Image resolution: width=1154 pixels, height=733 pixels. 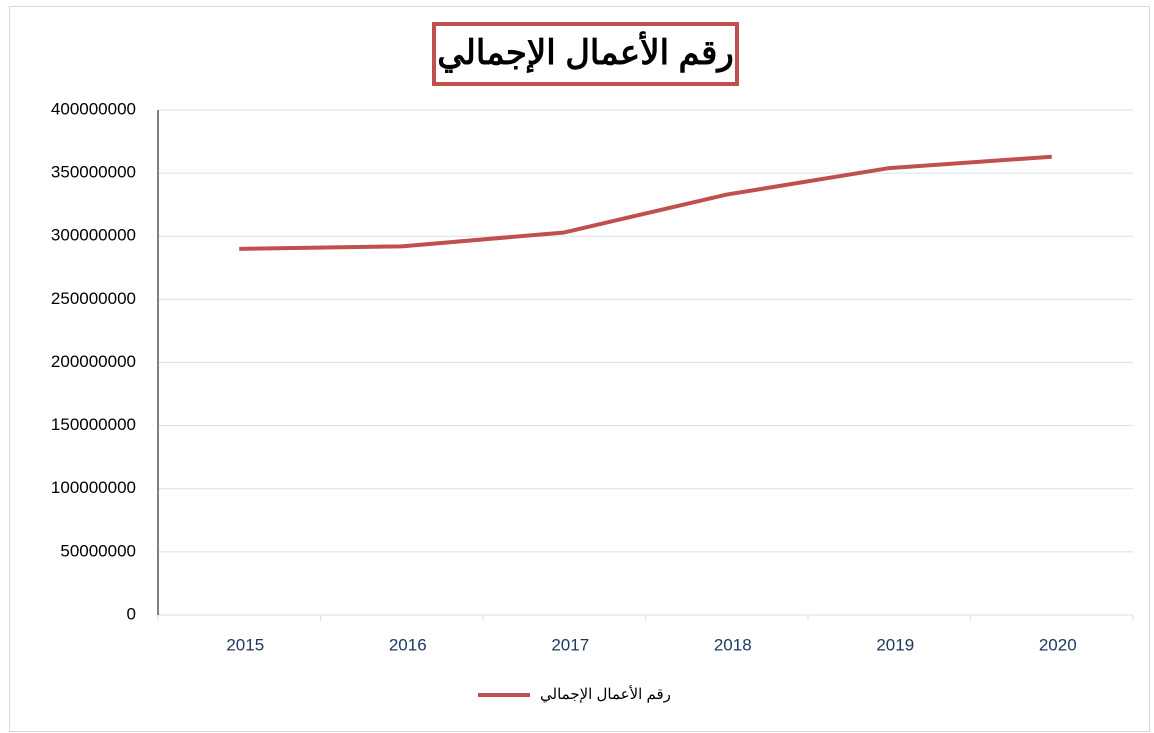 I want to click on y-tick-label: 250000000, so click(x=93, y=298).